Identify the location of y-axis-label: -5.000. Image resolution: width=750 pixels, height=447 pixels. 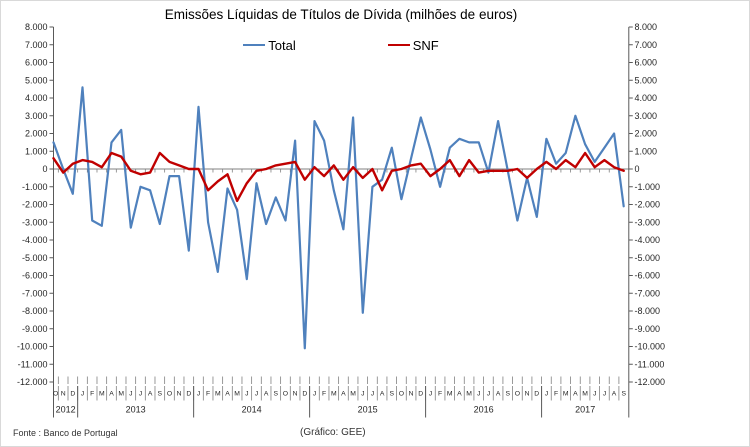
(648, 258).